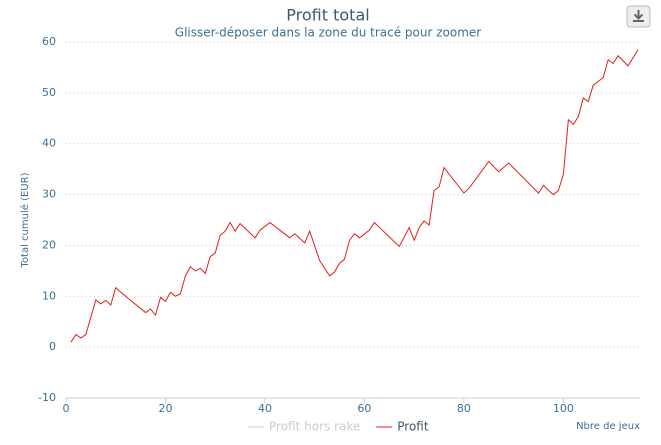 Image resolution: width=661 pixels, height=445 pixels. Describe the element at coordinates (413, 427) in the screenshot. I see `legend-label: Profit` at that location.